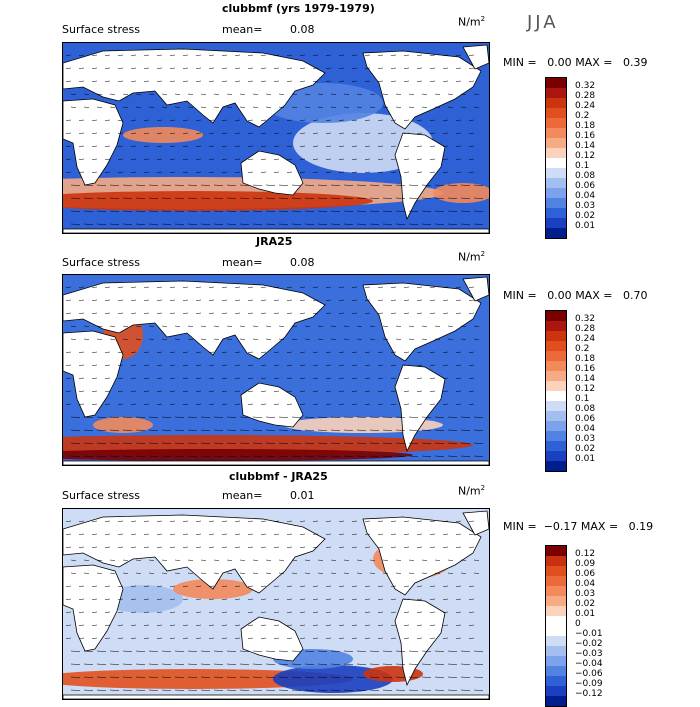 Image resolution: width=700 pixels, height=707 pixels. I want to click on colorbar-tick-label: 0.03, so click(585, 439).